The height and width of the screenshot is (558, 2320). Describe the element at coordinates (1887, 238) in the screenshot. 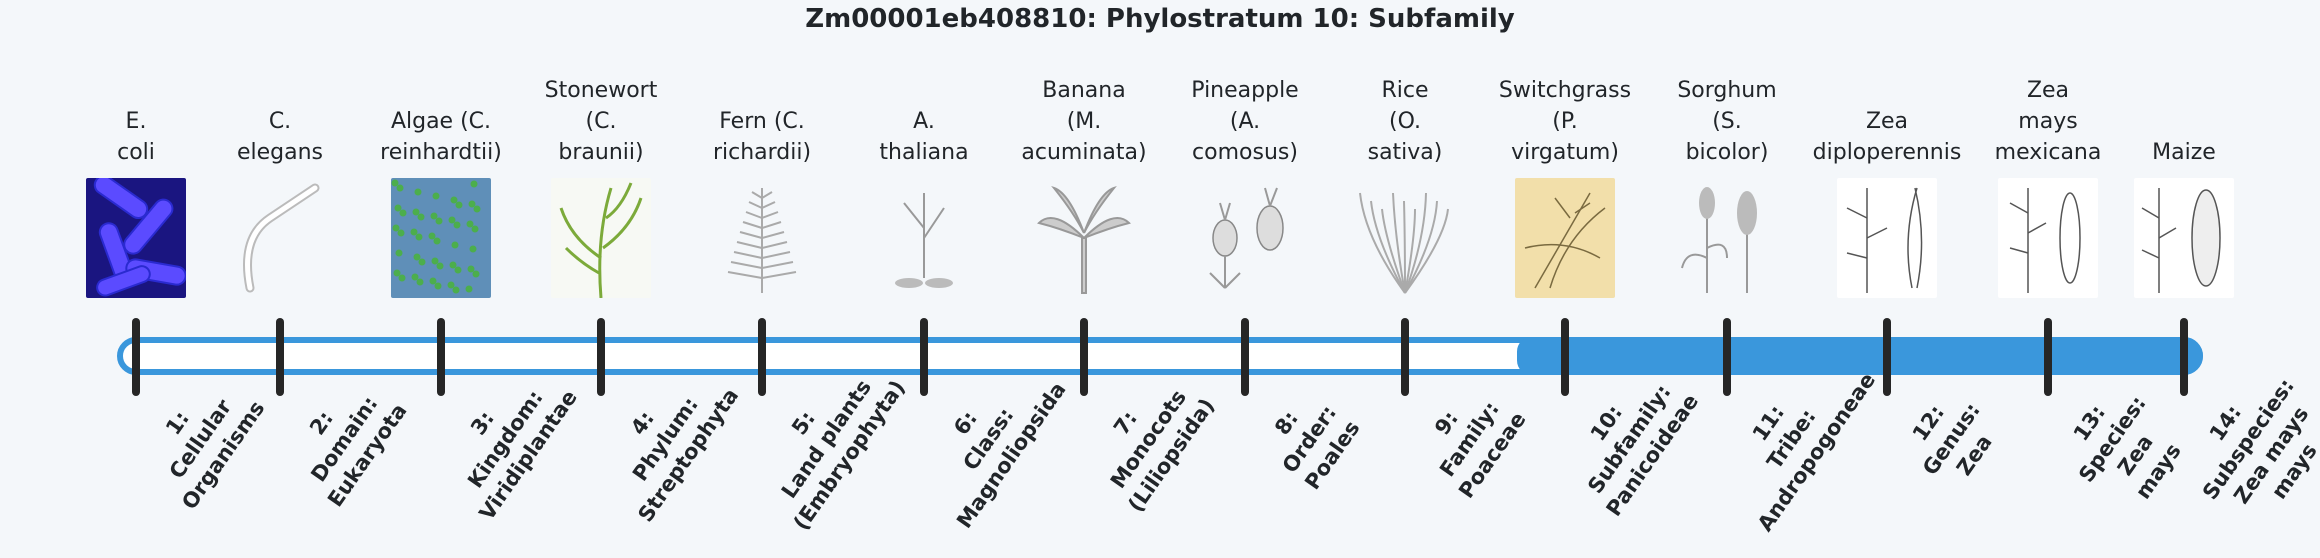

I see `zea-diploperennis-image` at that location.